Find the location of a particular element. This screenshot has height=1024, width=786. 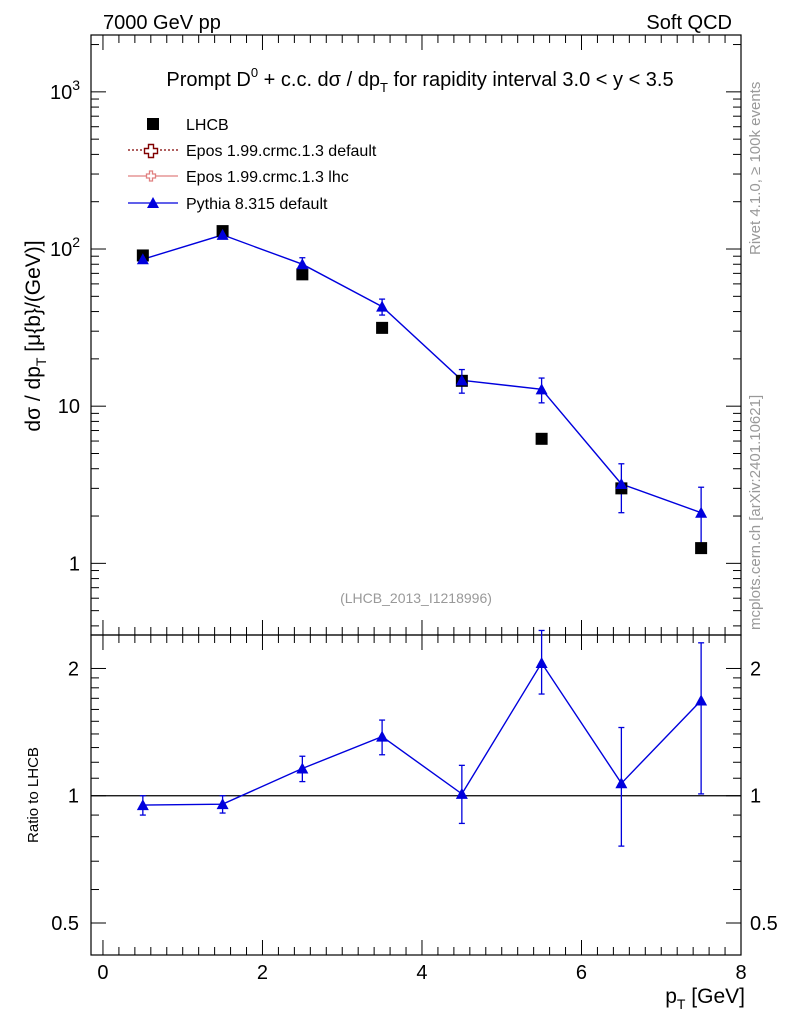

main-y-tick-label: 10³ is located at coordinates (65, 90).